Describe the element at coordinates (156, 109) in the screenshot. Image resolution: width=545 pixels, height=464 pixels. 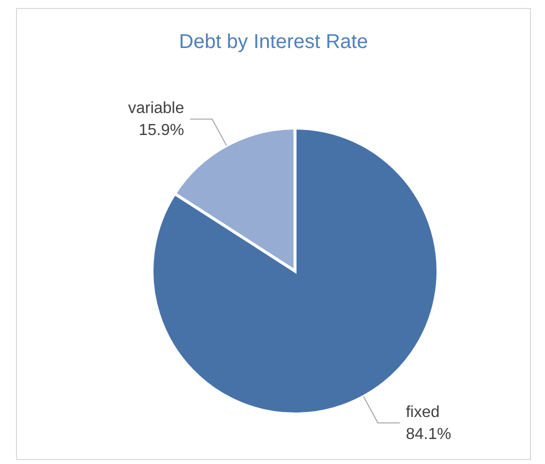
I see `slice-label: variable` at that location.